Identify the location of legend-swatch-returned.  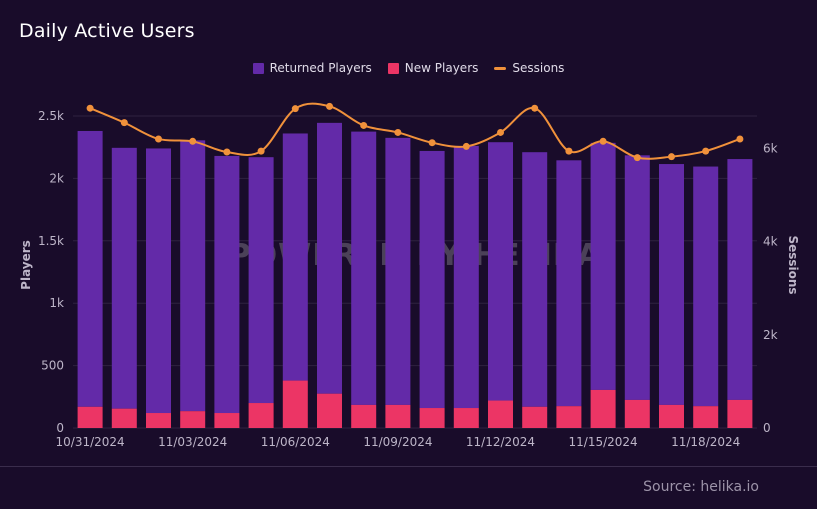
(258, 68).